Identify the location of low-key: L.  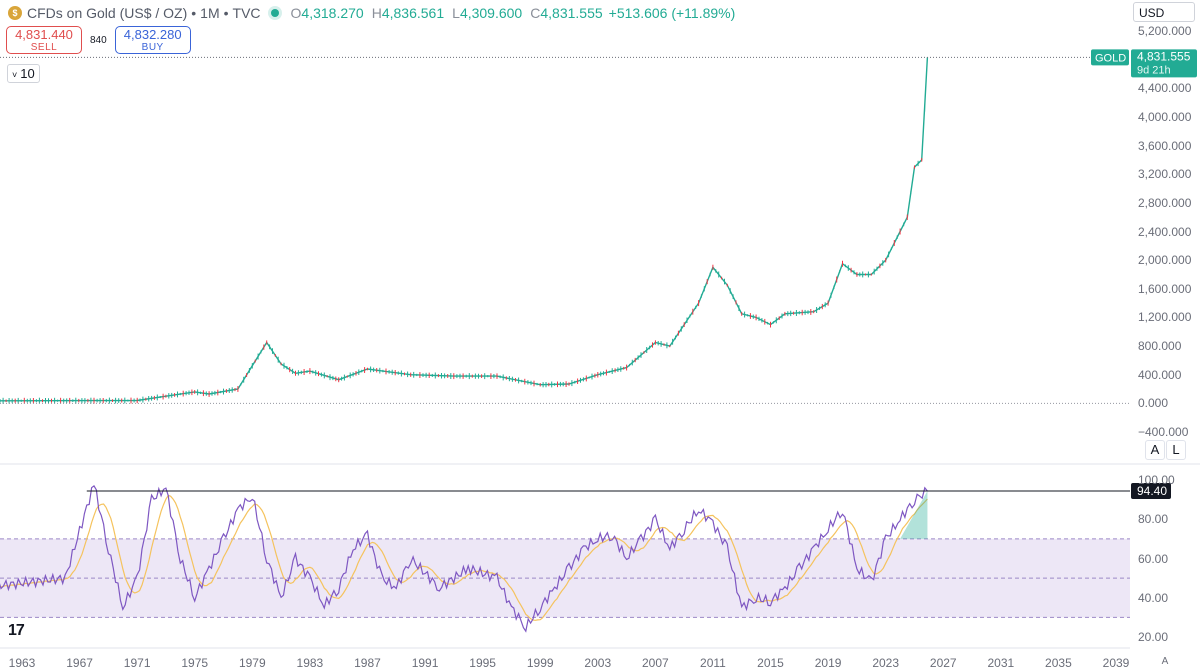
(456, 13).